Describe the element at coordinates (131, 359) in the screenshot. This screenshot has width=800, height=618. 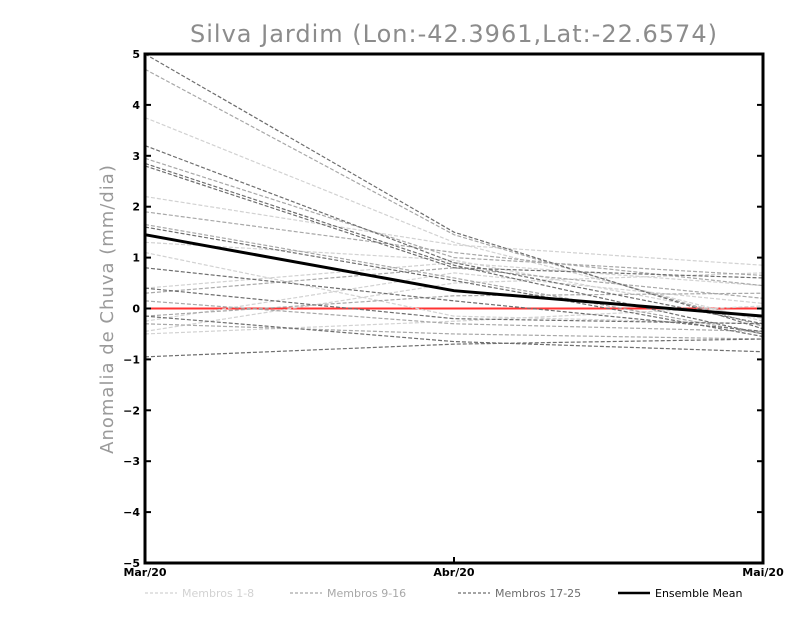
I see `y-tick-label: −1` at that location.